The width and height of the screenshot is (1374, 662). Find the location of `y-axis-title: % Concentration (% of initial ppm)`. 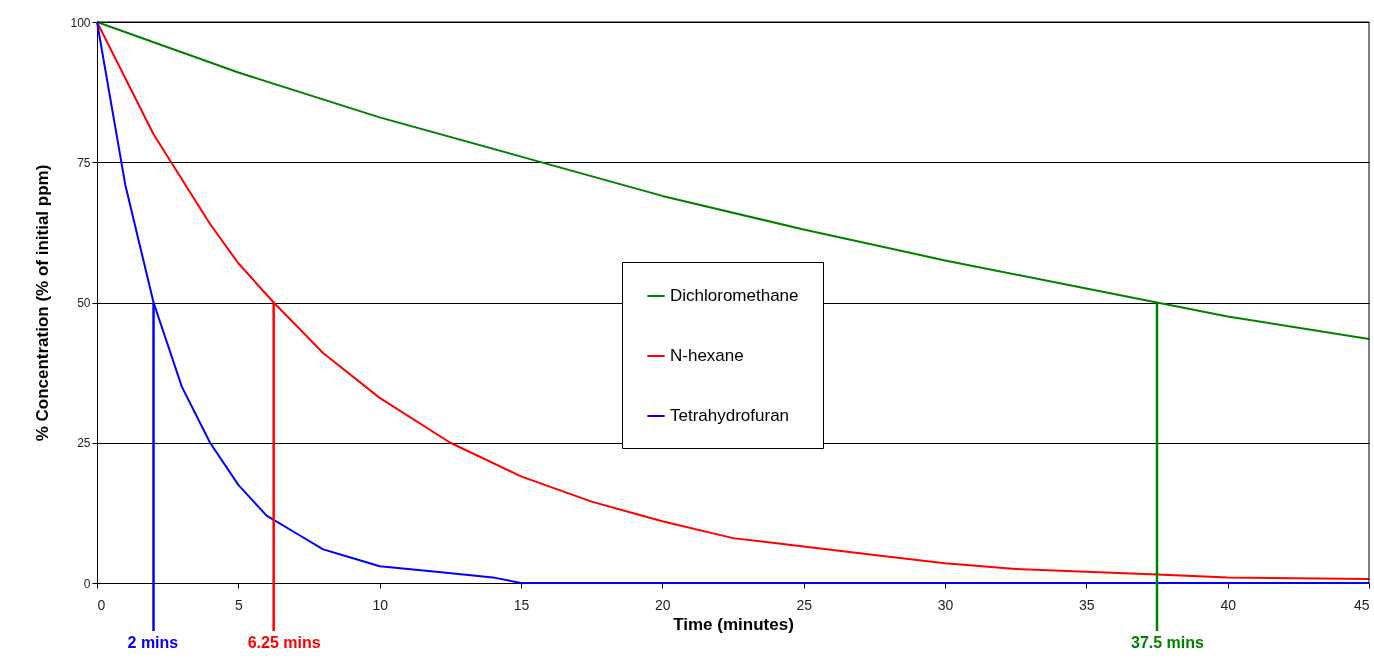

y-axis-title: % Concentration (% of initial ppm) is located at coordinates (43, 303).